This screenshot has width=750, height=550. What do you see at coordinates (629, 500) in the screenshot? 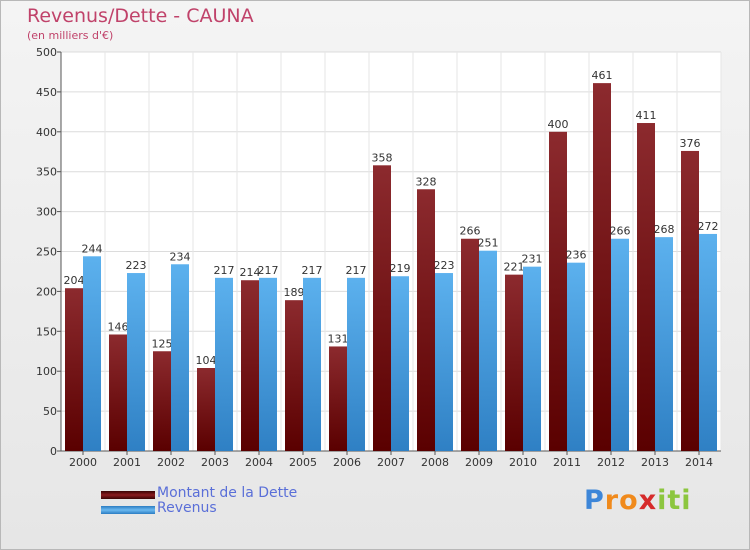
I see `logo-letter: o` at bounding box center [629, 500].